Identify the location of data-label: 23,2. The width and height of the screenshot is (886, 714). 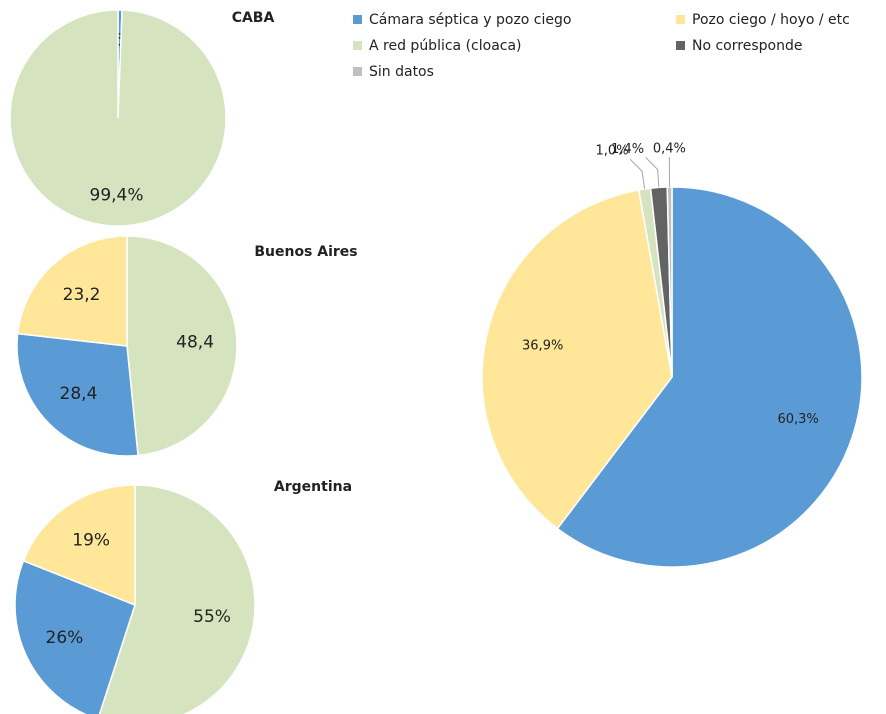
(82, 295).